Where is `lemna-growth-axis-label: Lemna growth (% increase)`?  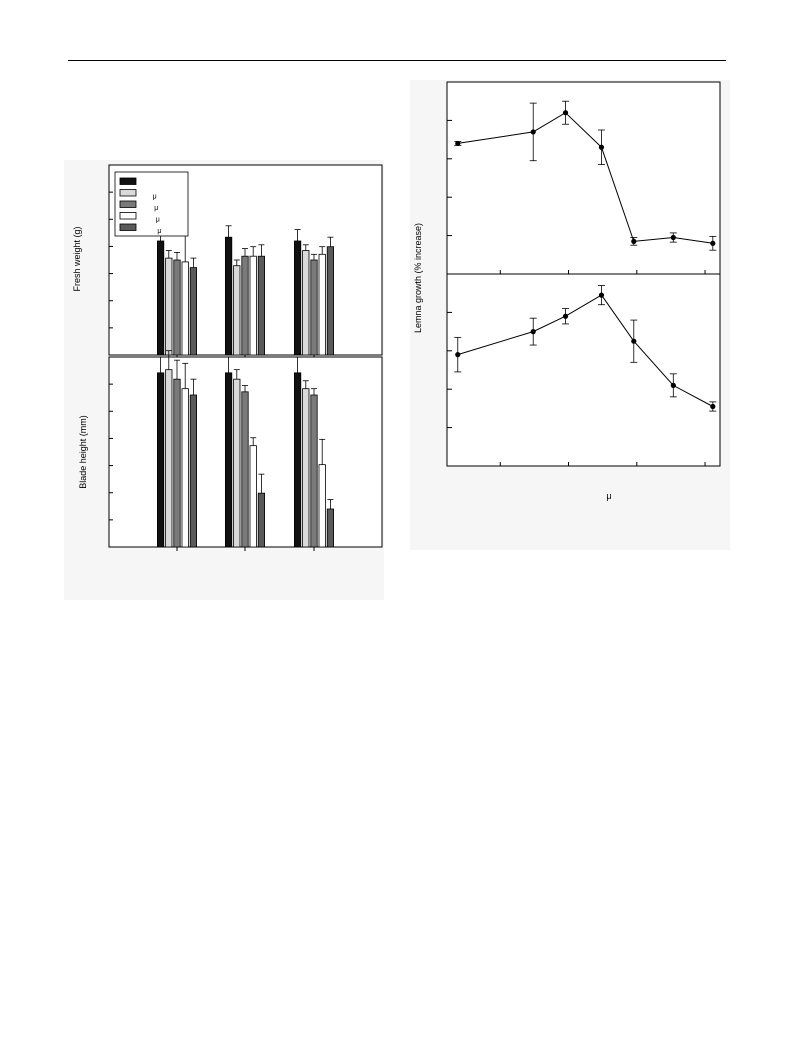
lemna-growth-axis-label: Lemna growth (% increase) is located at coordinates (418, 278).